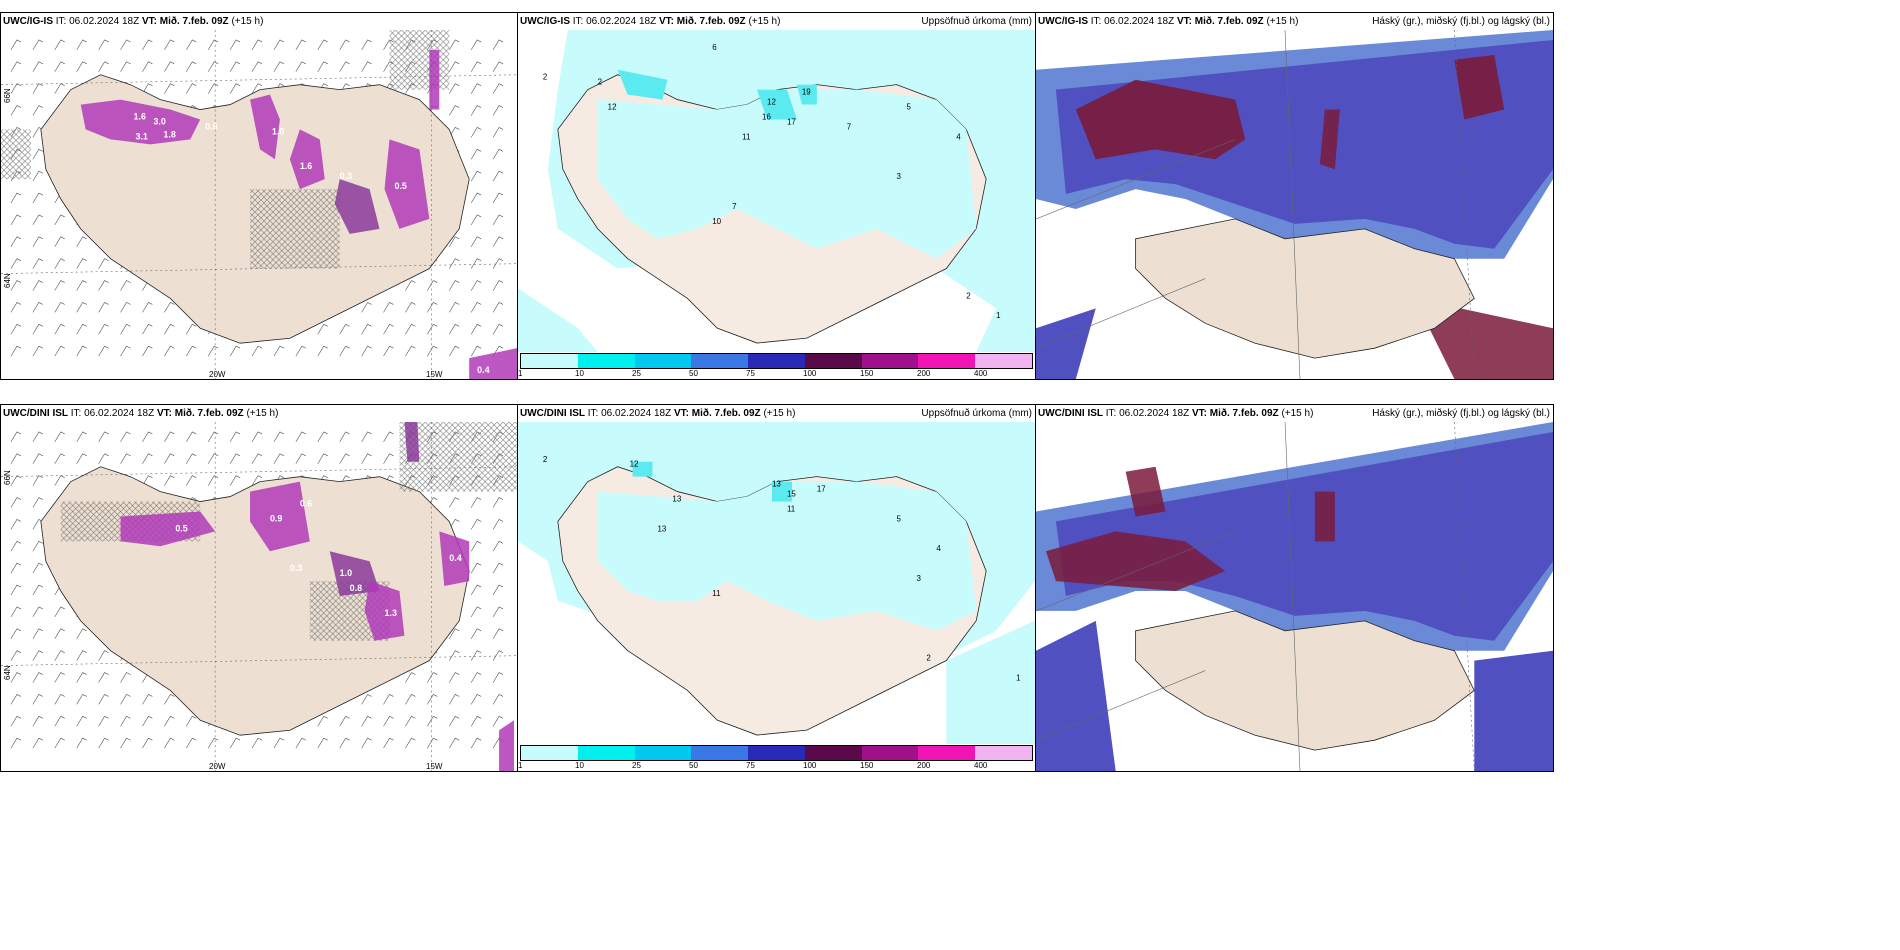 This screenshot has width=1900, height=950. I want to click on svg-text: 17, so click(791, 121).